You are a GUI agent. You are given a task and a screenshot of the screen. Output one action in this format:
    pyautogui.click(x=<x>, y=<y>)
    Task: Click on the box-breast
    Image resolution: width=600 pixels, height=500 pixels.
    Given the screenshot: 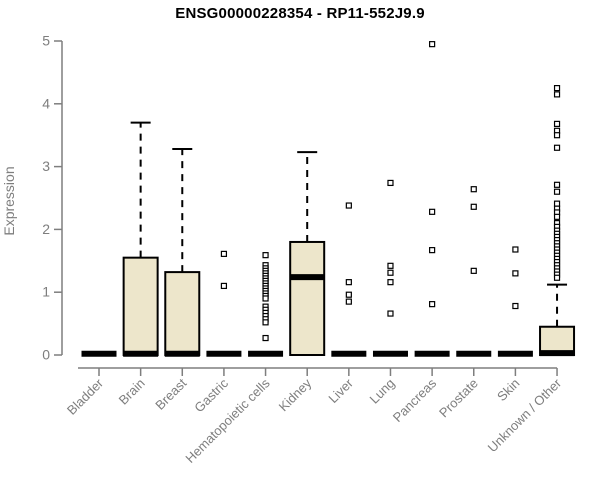 What is the action you would take?
    pyautogui.click(x=182, y=314)
    